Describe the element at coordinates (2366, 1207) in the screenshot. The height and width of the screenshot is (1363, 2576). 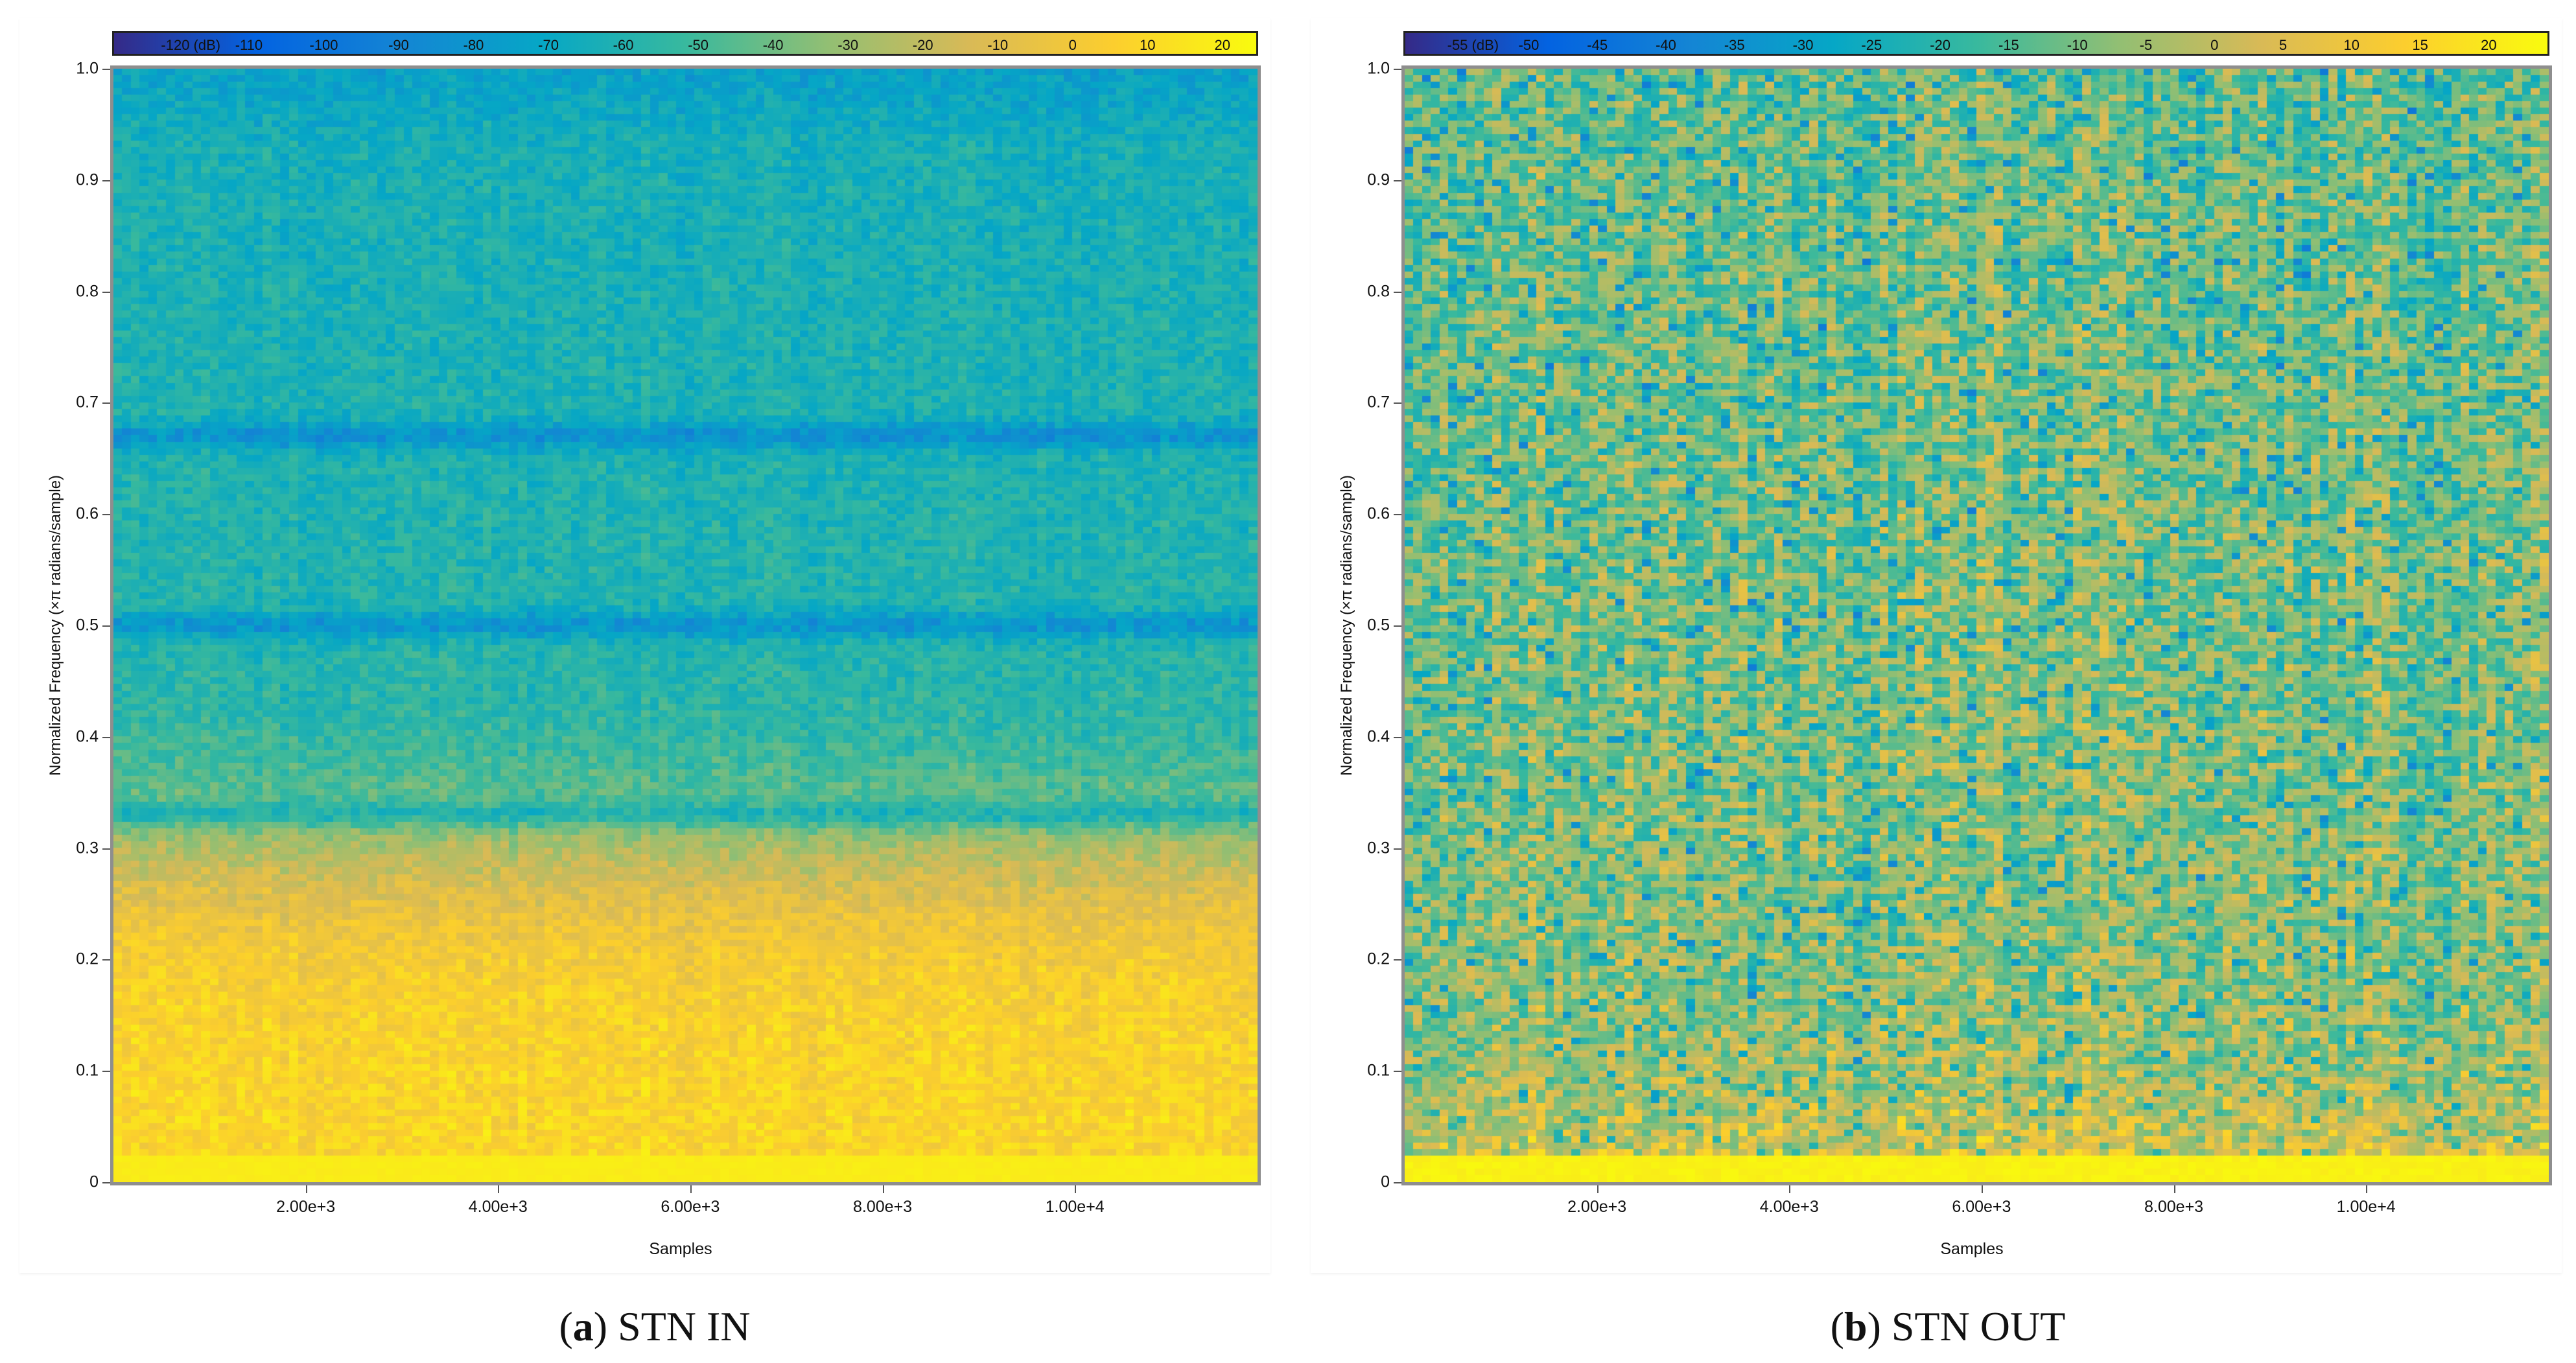
I see `x-tick-label: 1.00e+4` at that location.